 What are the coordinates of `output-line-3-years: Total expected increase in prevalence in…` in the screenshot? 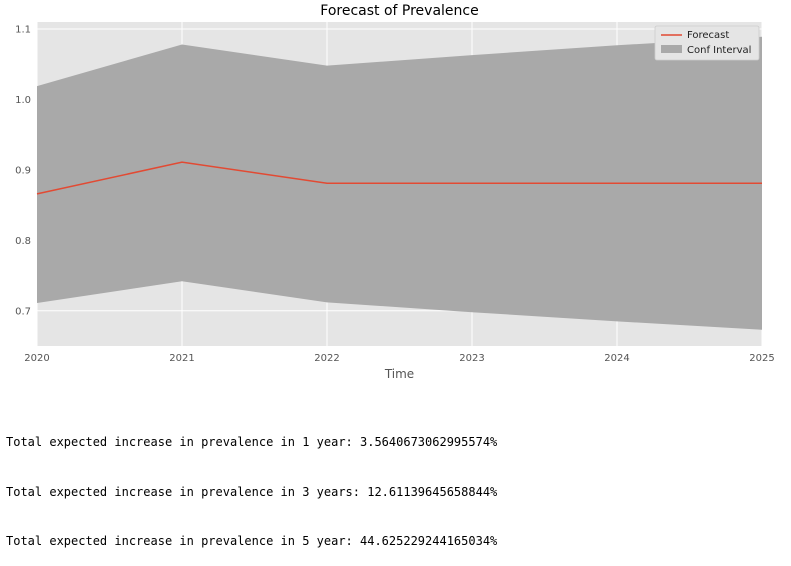 It's located at (252, 491).